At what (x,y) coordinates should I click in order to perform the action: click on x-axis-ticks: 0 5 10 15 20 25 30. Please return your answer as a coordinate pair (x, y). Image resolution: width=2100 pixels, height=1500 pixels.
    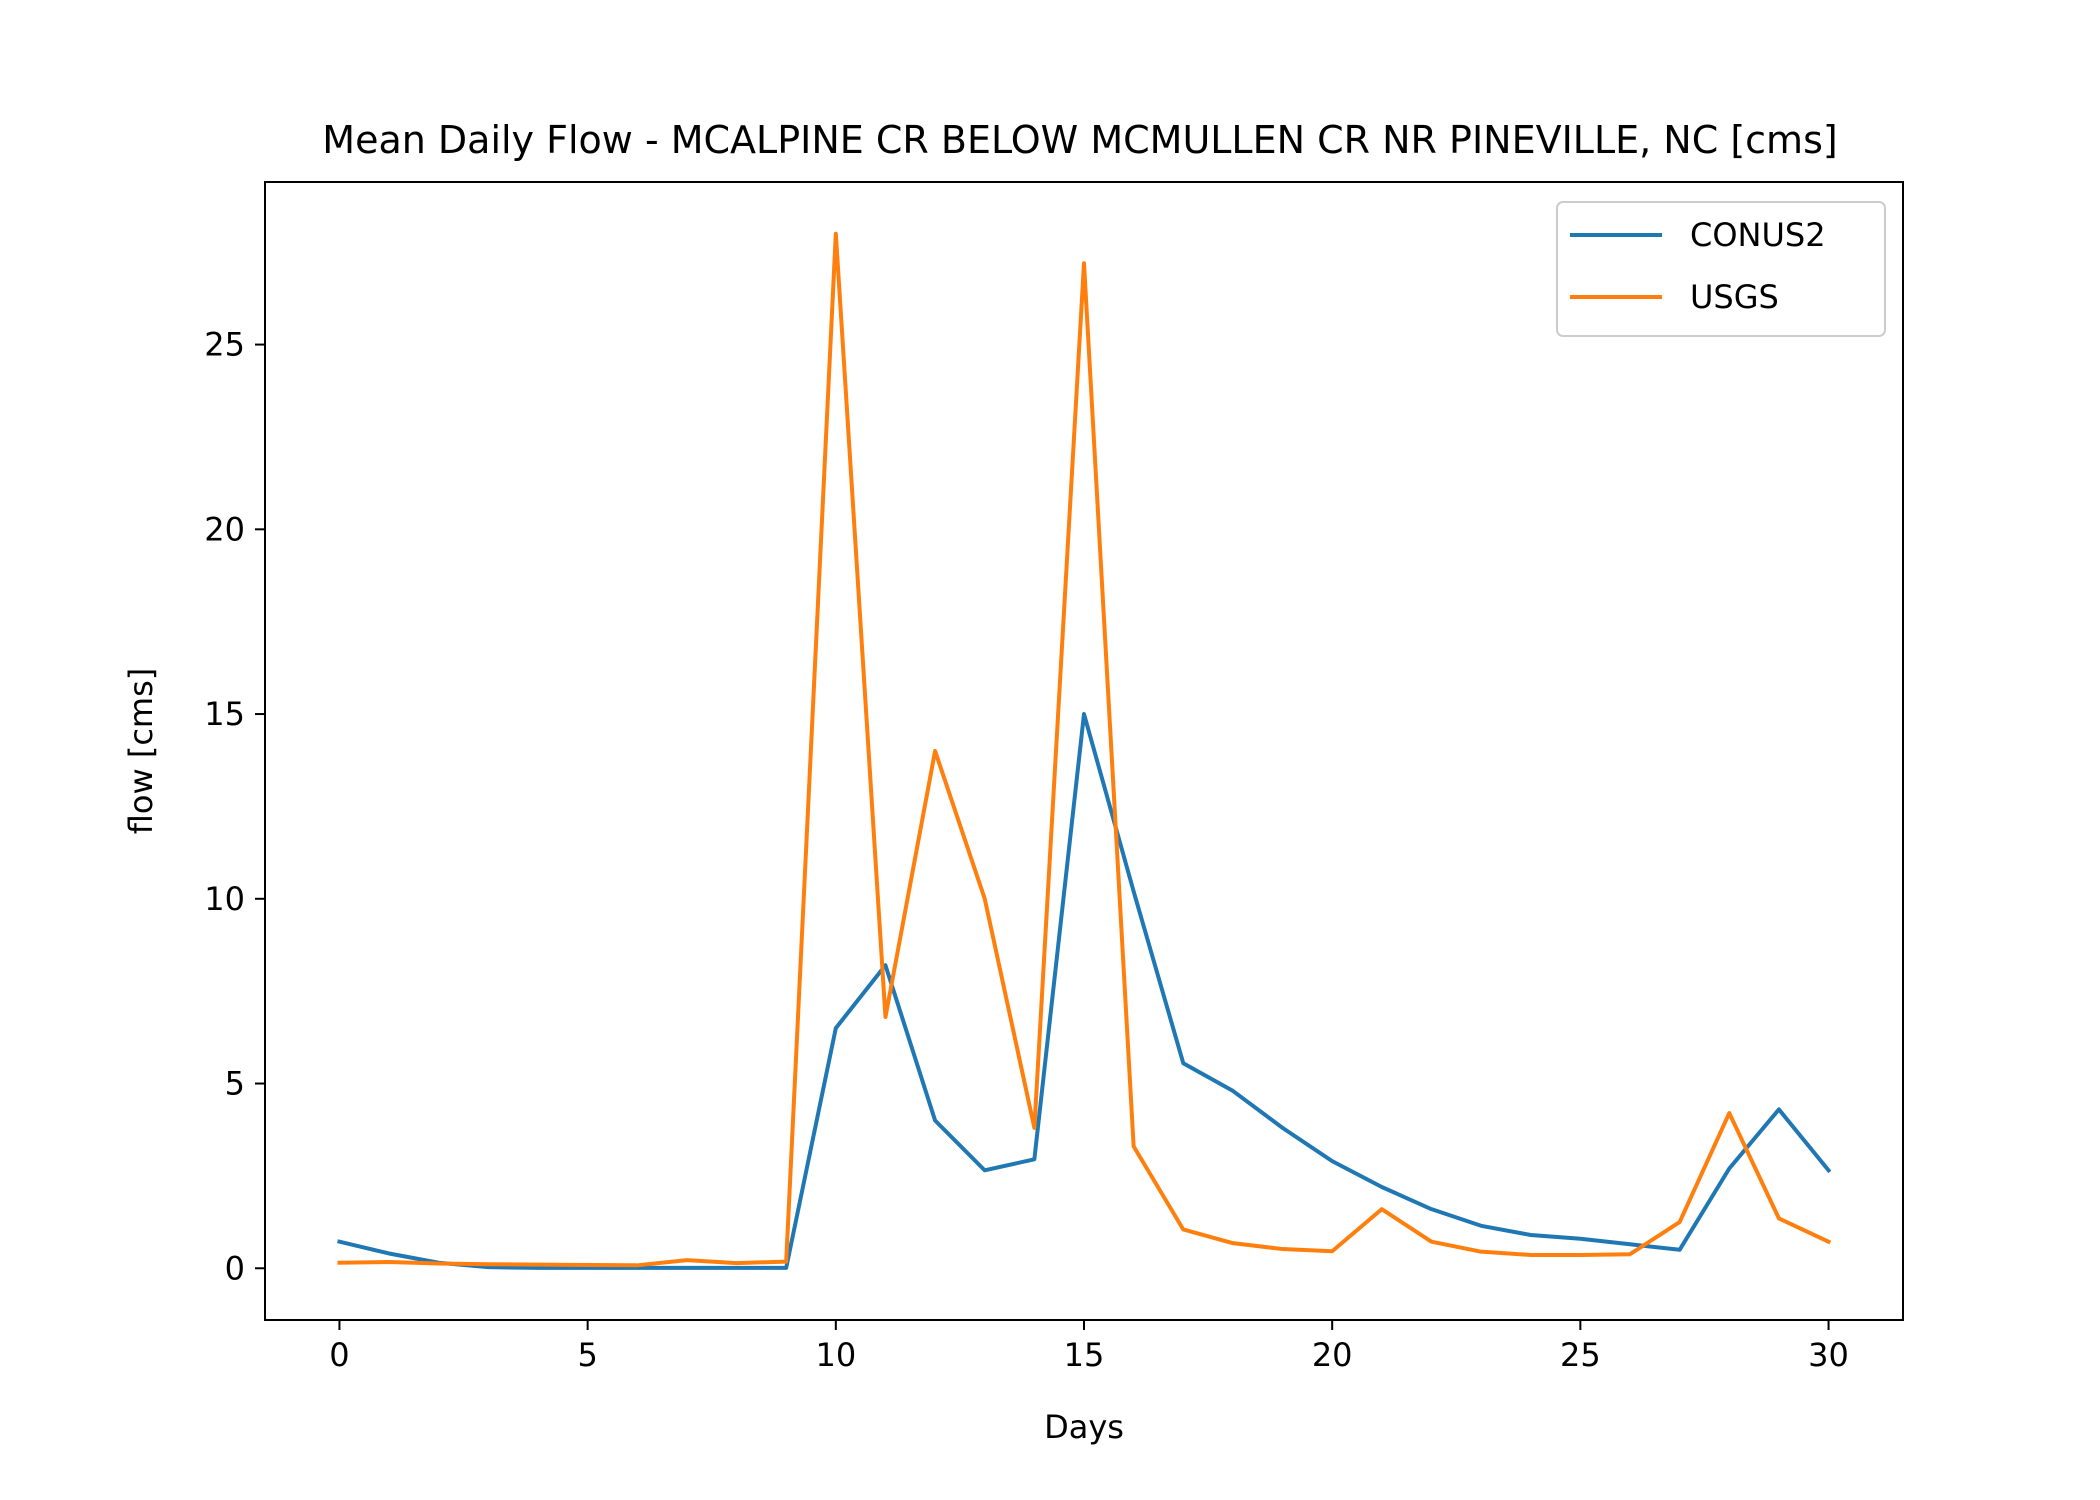
    Looking at the image, I should click on (1089, 1347).